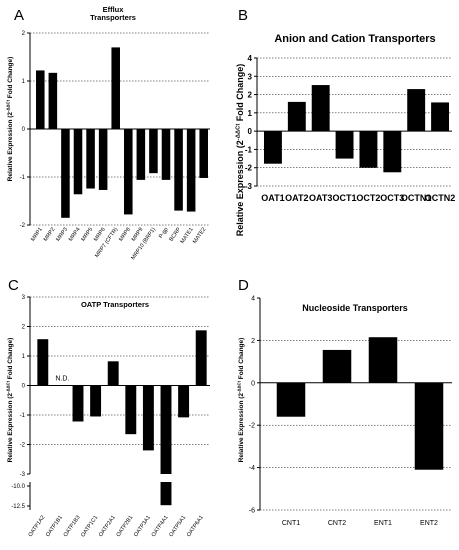 The image size is (459, 550). I want to click on bar-oatp4a1-lower, so click(166, 494).